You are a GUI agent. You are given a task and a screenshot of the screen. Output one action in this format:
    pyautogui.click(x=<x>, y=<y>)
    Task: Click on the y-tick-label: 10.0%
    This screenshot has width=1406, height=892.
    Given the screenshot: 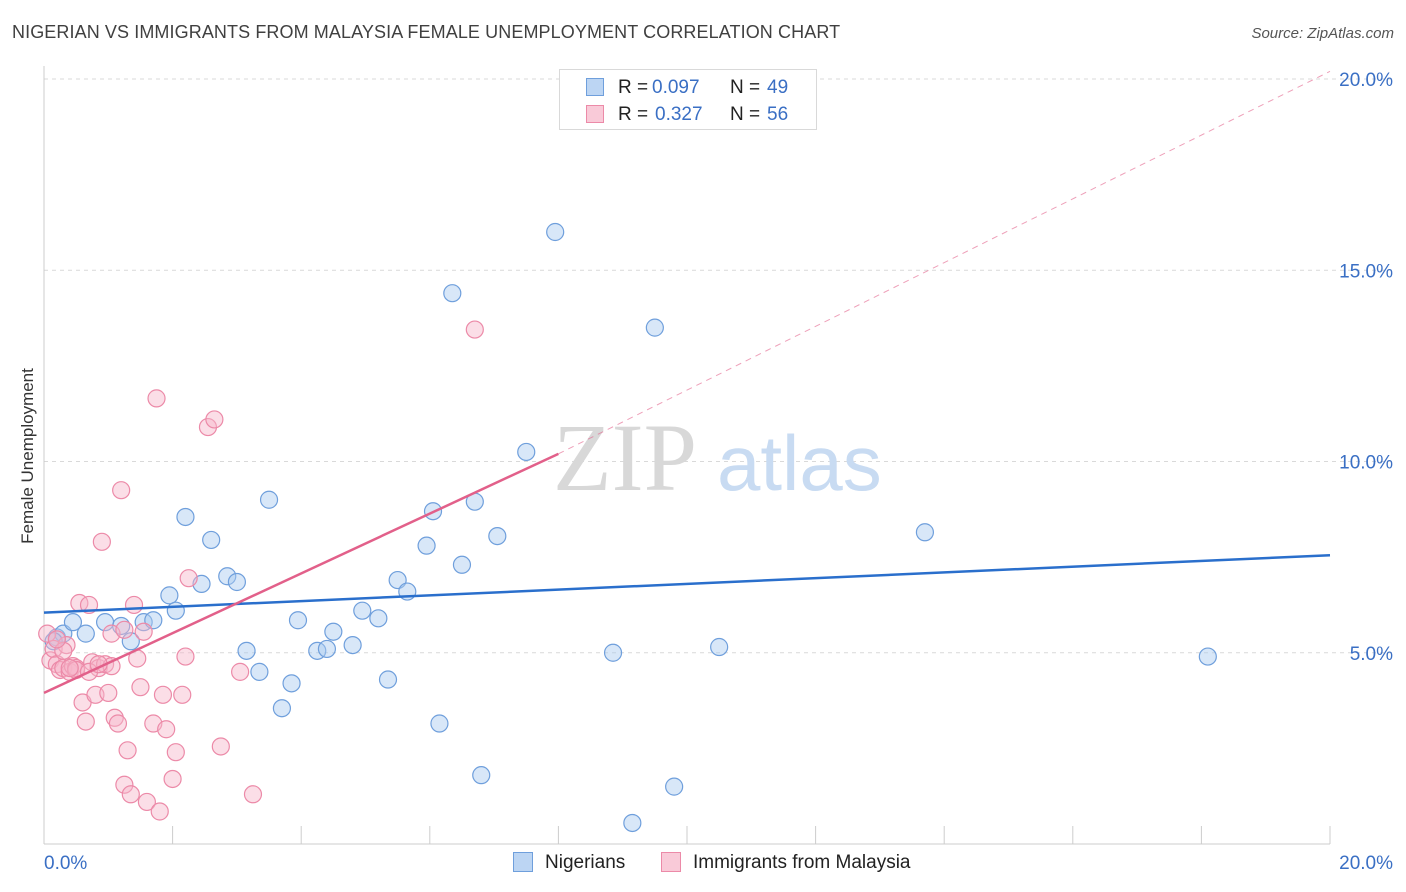 What is the action you would take?
    pyautogui.click(x=1366, y=463)
    